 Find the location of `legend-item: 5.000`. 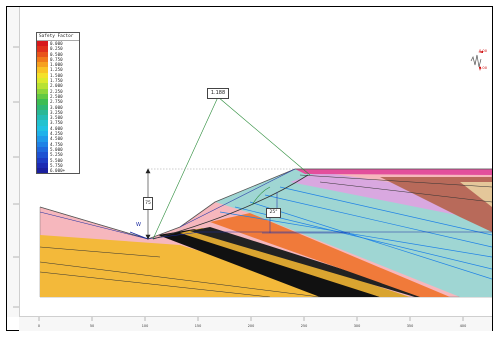

legend-item: 5.000 is located at coordinates (58, 149).